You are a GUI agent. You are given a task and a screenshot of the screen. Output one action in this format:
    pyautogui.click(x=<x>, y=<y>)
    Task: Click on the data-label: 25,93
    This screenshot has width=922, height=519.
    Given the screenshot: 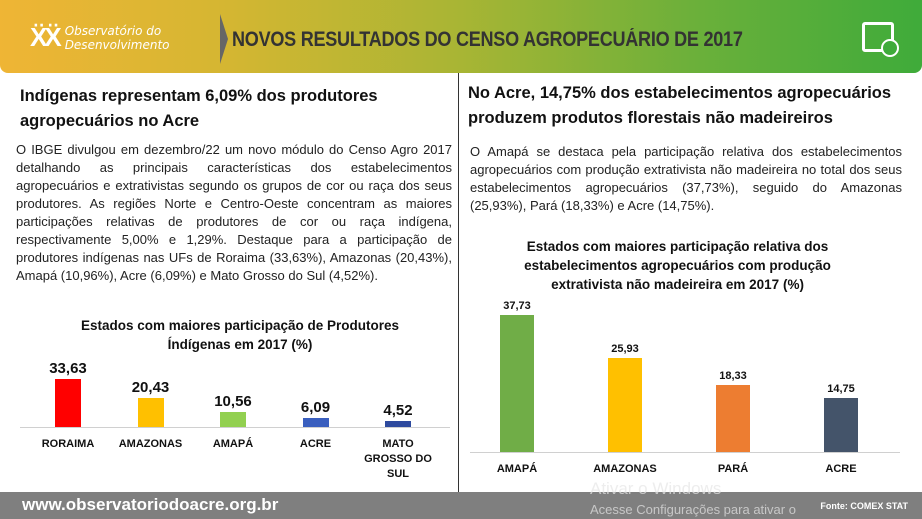 What is the action you would take?
    pyautogui.click(x=625, y=348)
    